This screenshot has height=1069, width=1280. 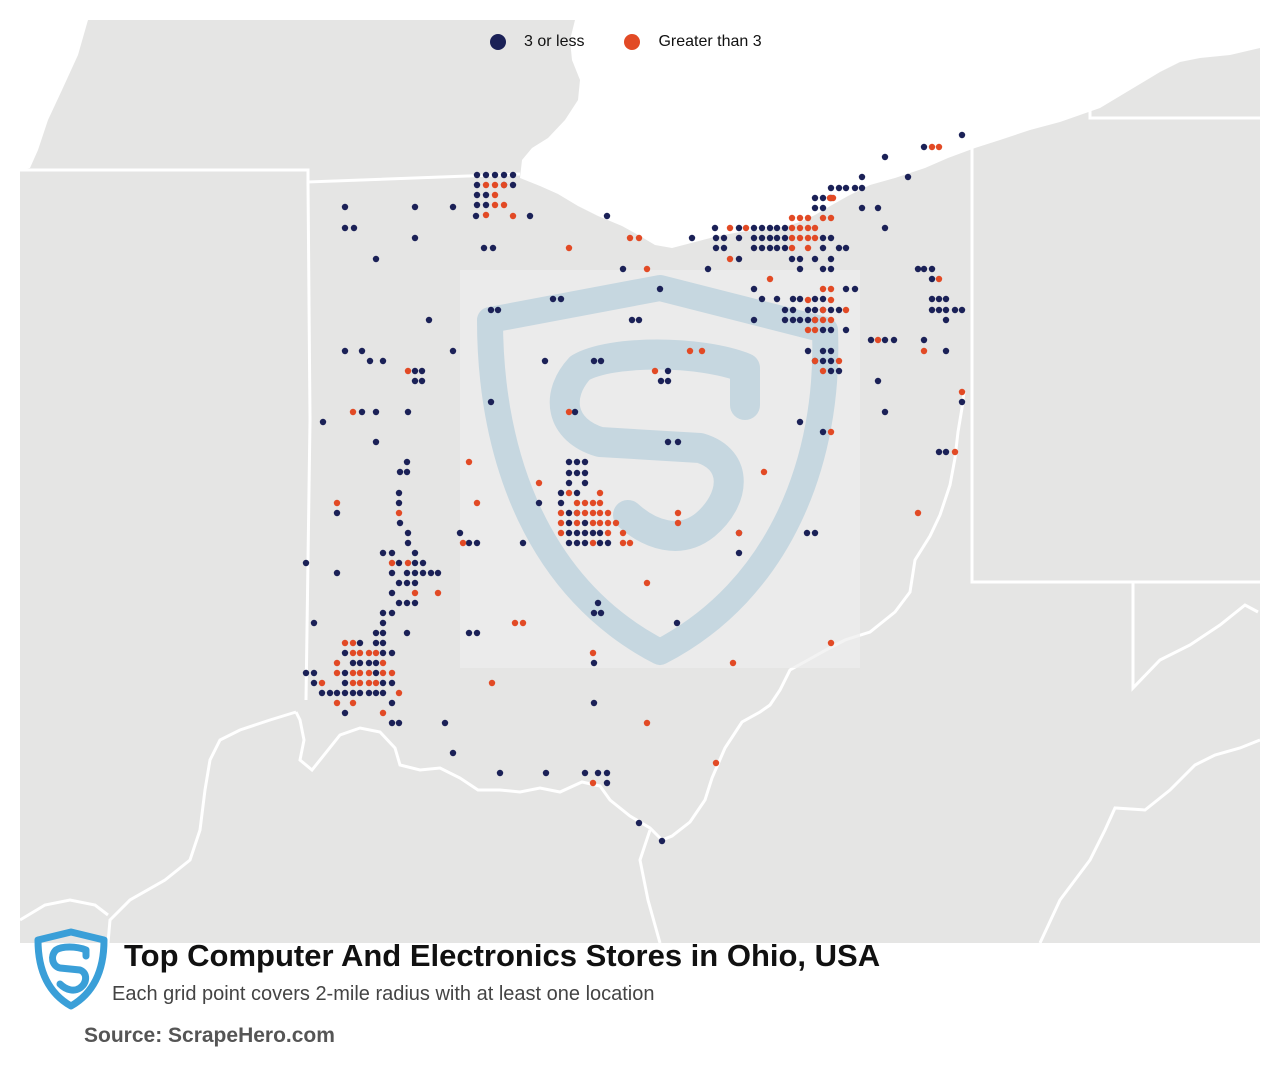 What do you see at coordinates (71, 969) in the screenshot?
I see `scrapehero-shield-icon` at bounding box center [71, 969].